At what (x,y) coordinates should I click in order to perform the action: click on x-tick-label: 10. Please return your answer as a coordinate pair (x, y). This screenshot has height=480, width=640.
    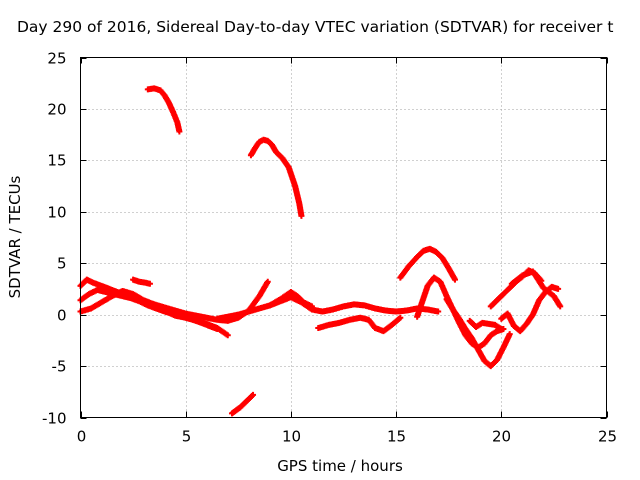
    Looking at the image, I should click on (291, 437).